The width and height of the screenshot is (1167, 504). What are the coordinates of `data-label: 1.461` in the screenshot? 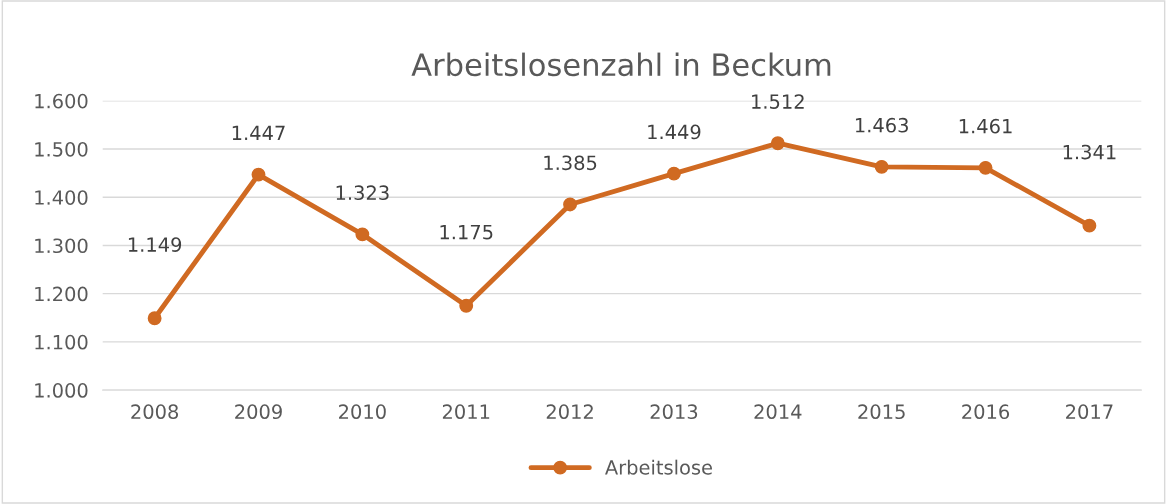 It's located at (985, 126).